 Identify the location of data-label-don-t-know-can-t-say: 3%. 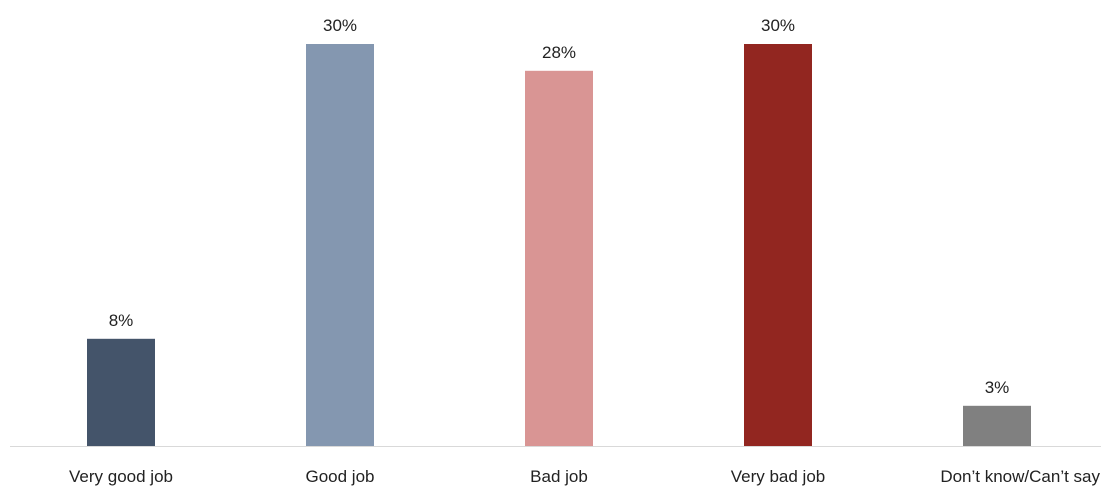
(997, 387).